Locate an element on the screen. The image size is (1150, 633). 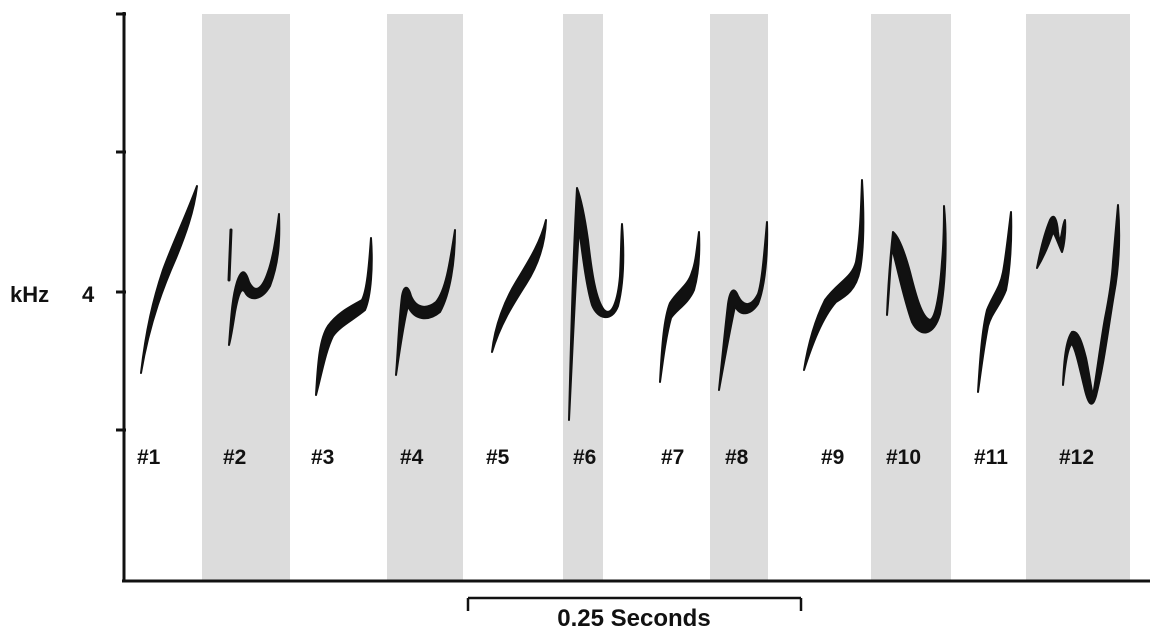
syllable-label: #1 is located at coordinates (149, 457).